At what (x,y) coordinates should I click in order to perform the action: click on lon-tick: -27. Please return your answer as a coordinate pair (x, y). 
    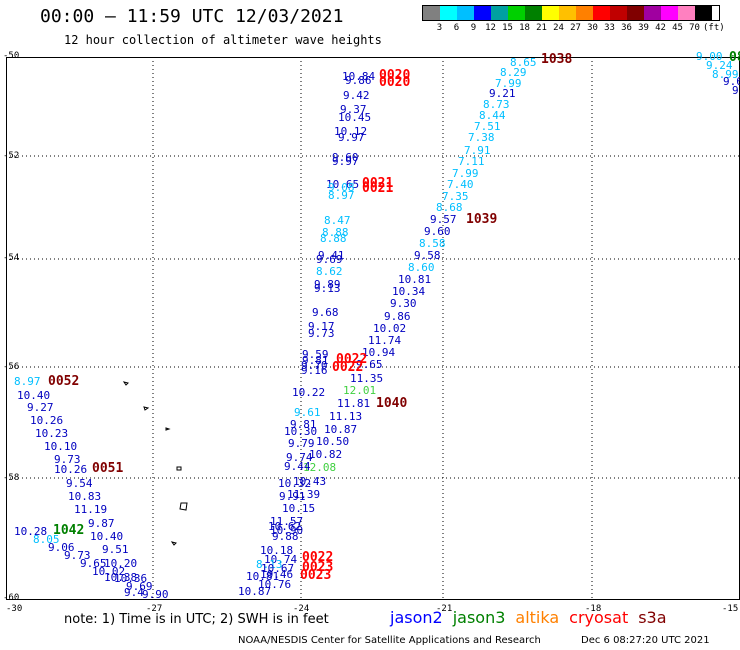
    Looking at the image, I should click on (154, 609).